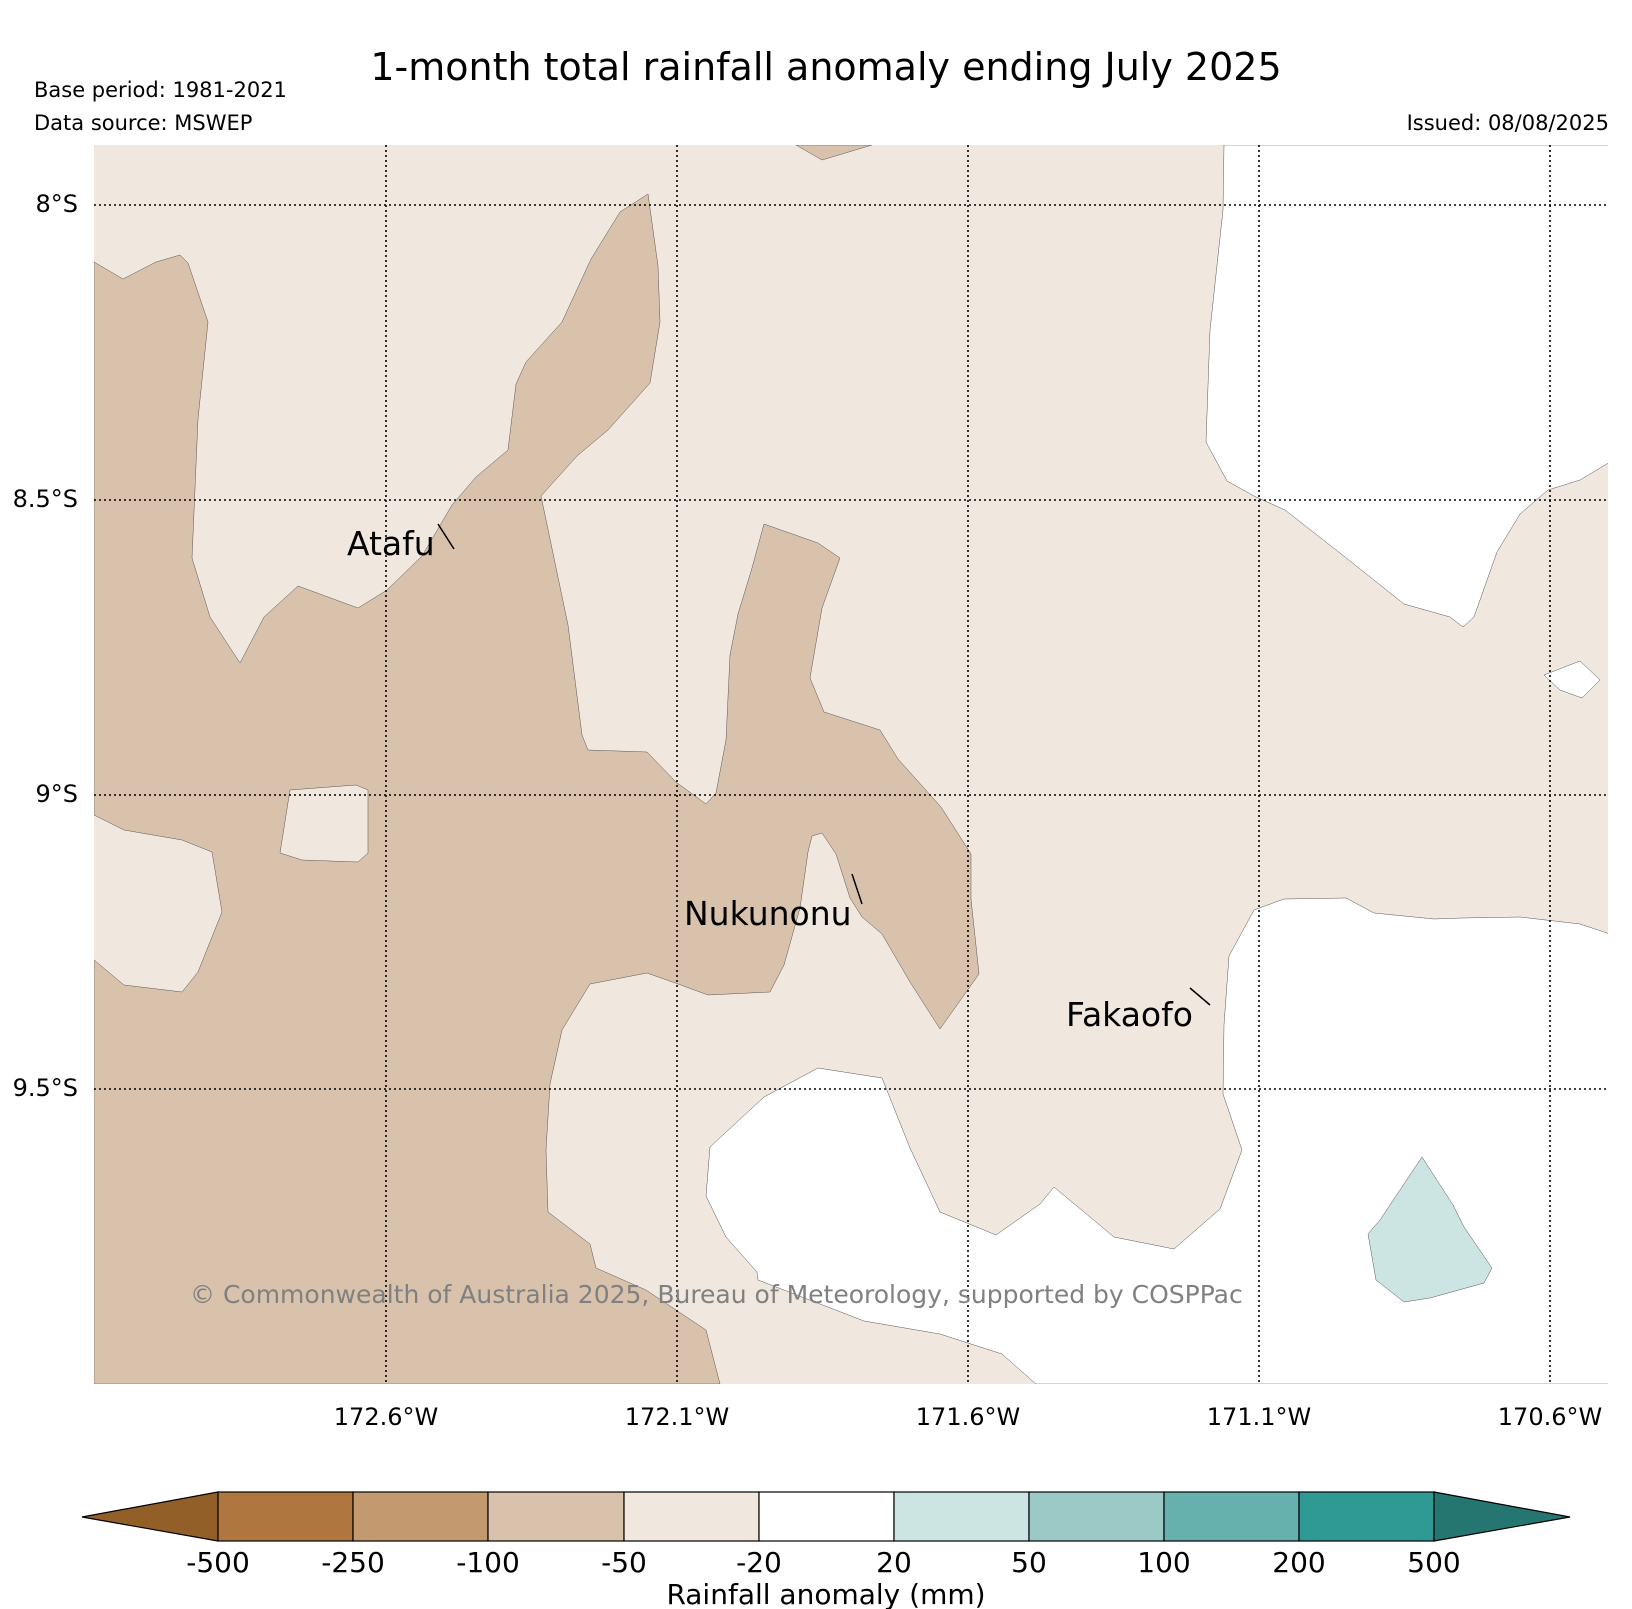  Describe the element at coordinates (386, 1417) in the screenshot. I see `lon-label-172-6w: 172.6°W` at that location.